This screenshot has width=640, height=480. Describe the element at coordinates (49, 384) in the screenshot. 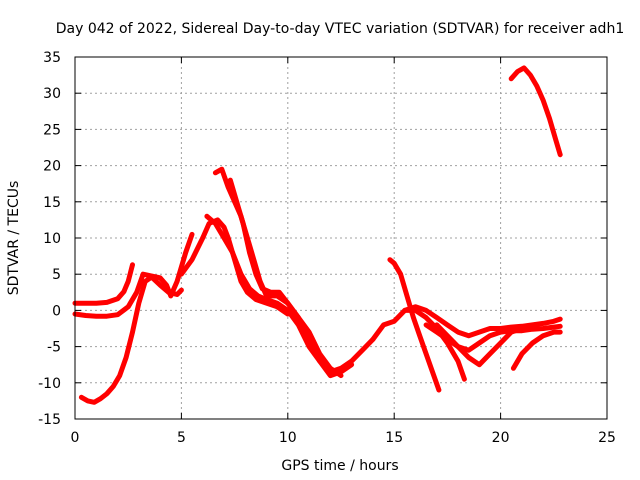

I see `y-tick-label: -10` at that location.